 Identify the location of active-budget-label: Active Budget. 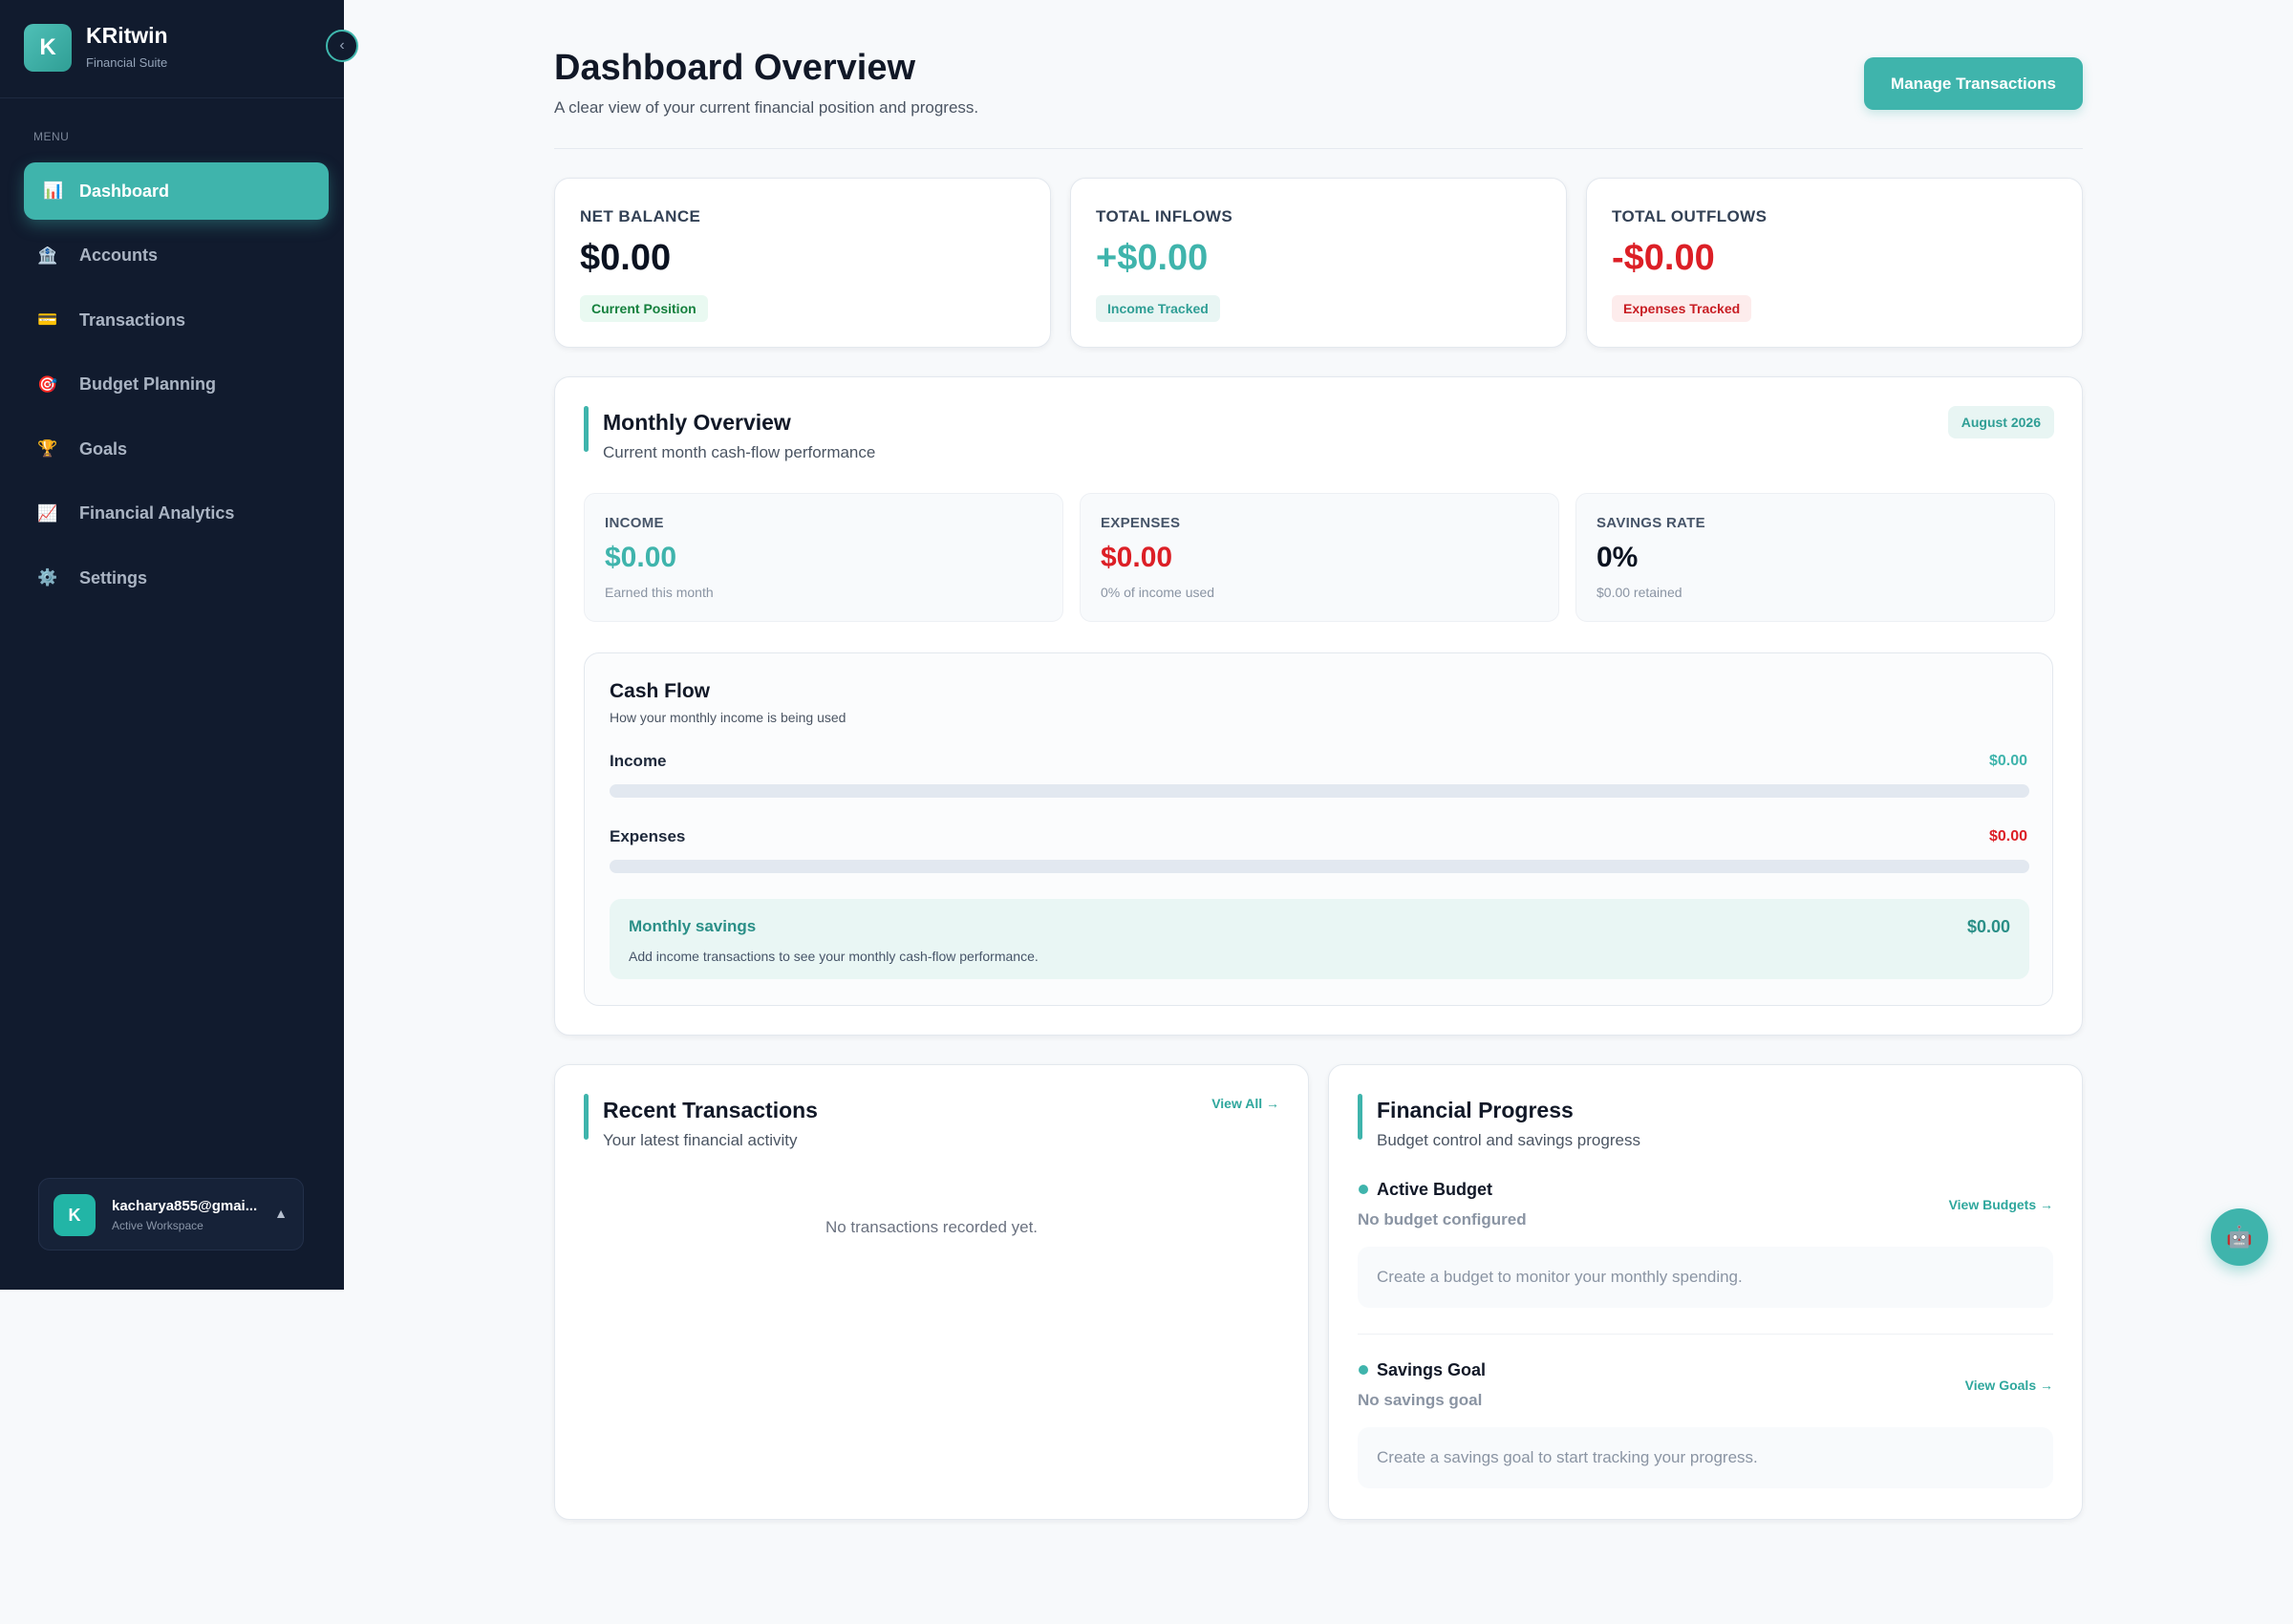
(1435, 1190).